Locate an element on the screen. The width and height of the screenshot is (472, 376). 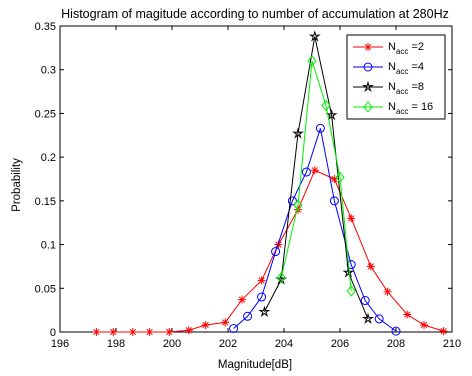
legend-label: Nacc =2 is located at coordinates (406, 48).